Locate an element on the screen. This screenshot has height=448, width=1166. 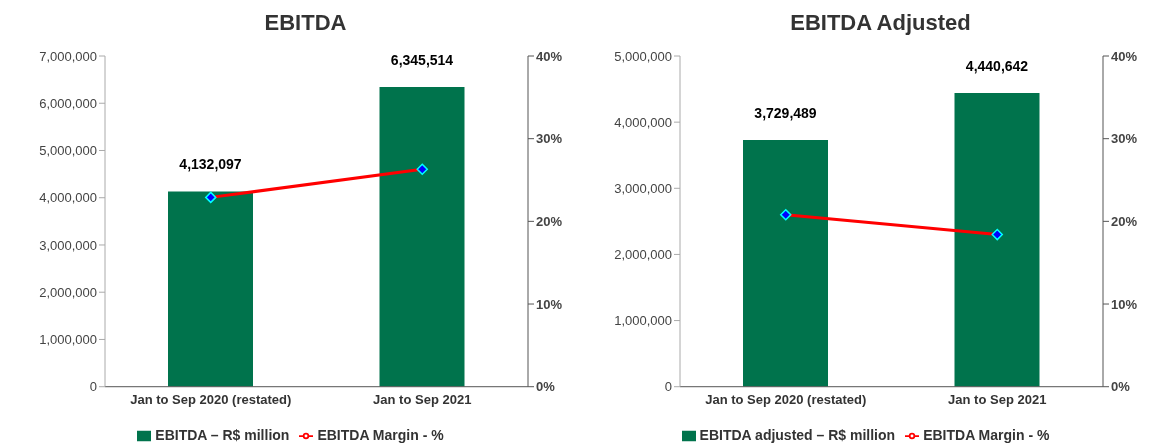
data-label: 4,132,097 is located at coordinates (210, 164).